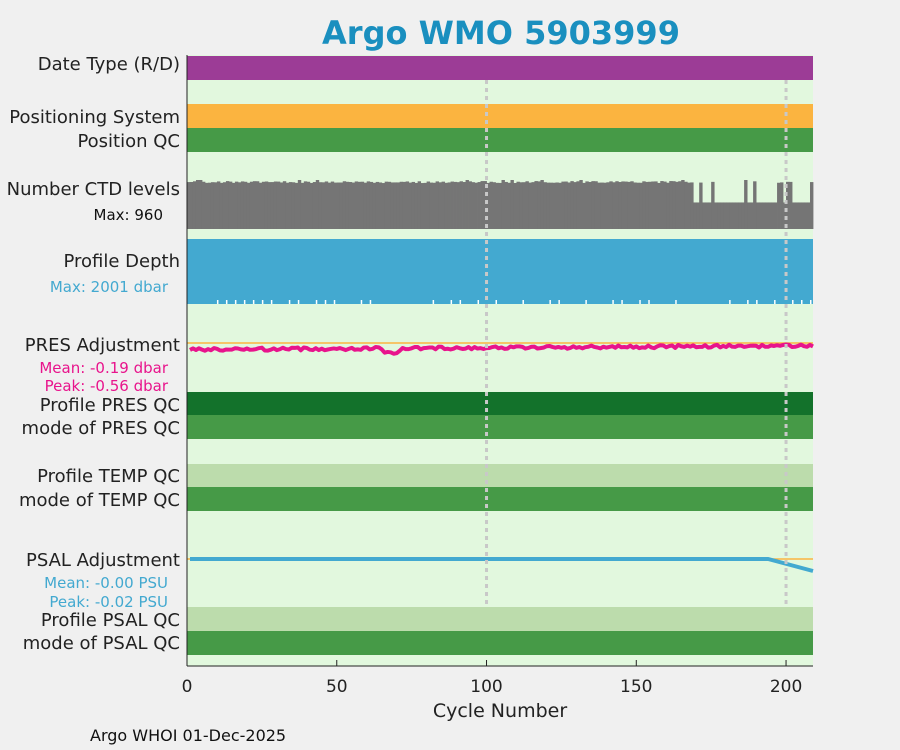 Image resolution: width=900 pixels, height=750 pixels. I want to click on profile-temp-qc-bar, so click(500, 475).